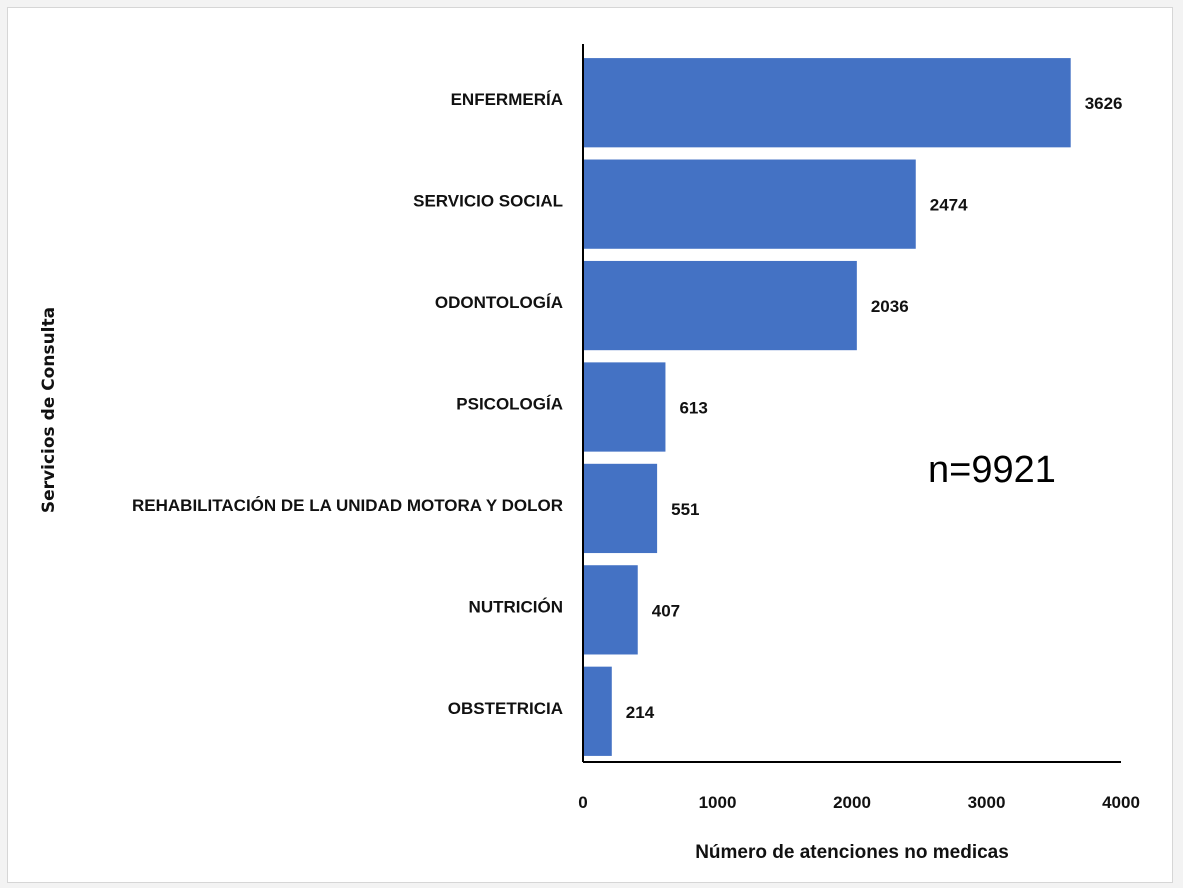 The height and width of the screenshot is (888, 1183). I want to click on value-label: 214, so click(640, 712).